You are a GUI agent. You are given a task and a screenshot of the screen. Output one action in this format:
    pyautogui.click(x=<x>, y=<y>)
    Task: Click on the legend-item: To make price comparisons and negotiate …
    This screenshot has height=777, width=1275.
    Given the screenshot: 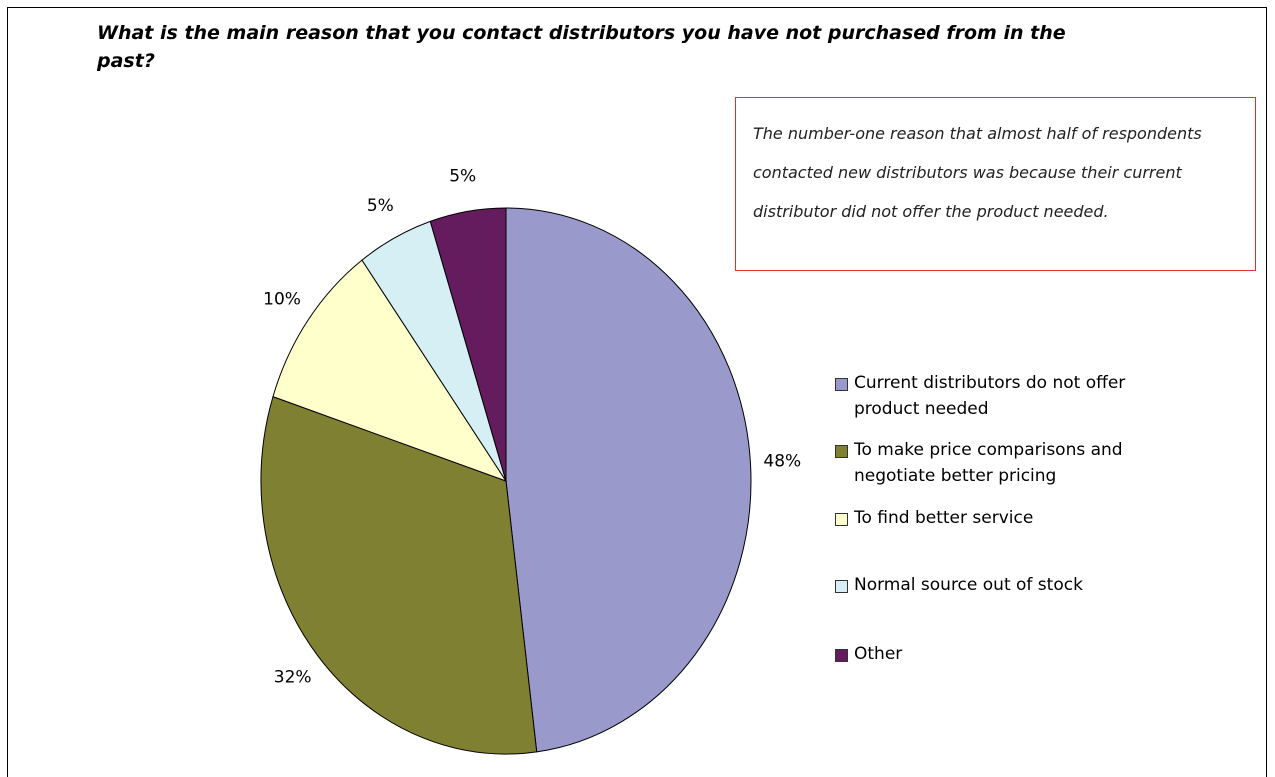 What is the action you would take?
    pyautogui.click(x=1015, y=463)
    